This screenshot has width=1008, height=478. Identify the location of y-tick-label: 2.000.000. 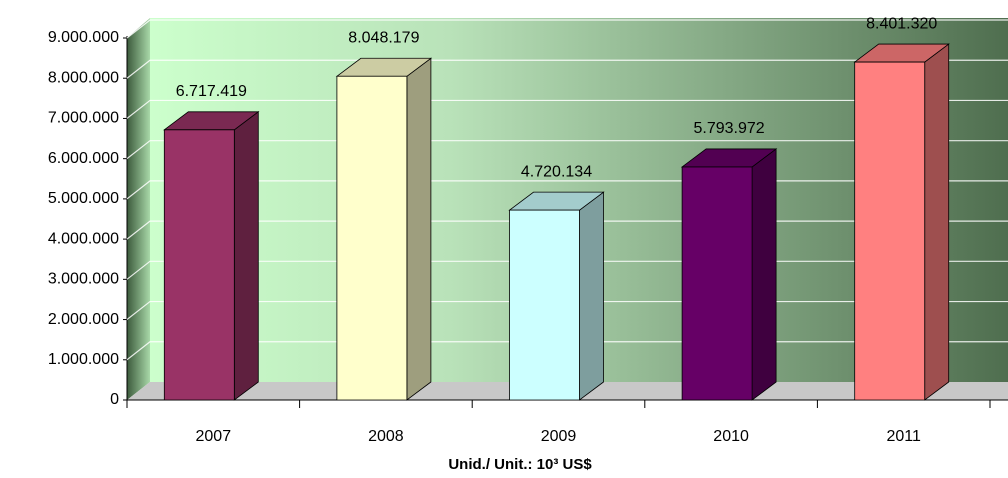
(83, 319).